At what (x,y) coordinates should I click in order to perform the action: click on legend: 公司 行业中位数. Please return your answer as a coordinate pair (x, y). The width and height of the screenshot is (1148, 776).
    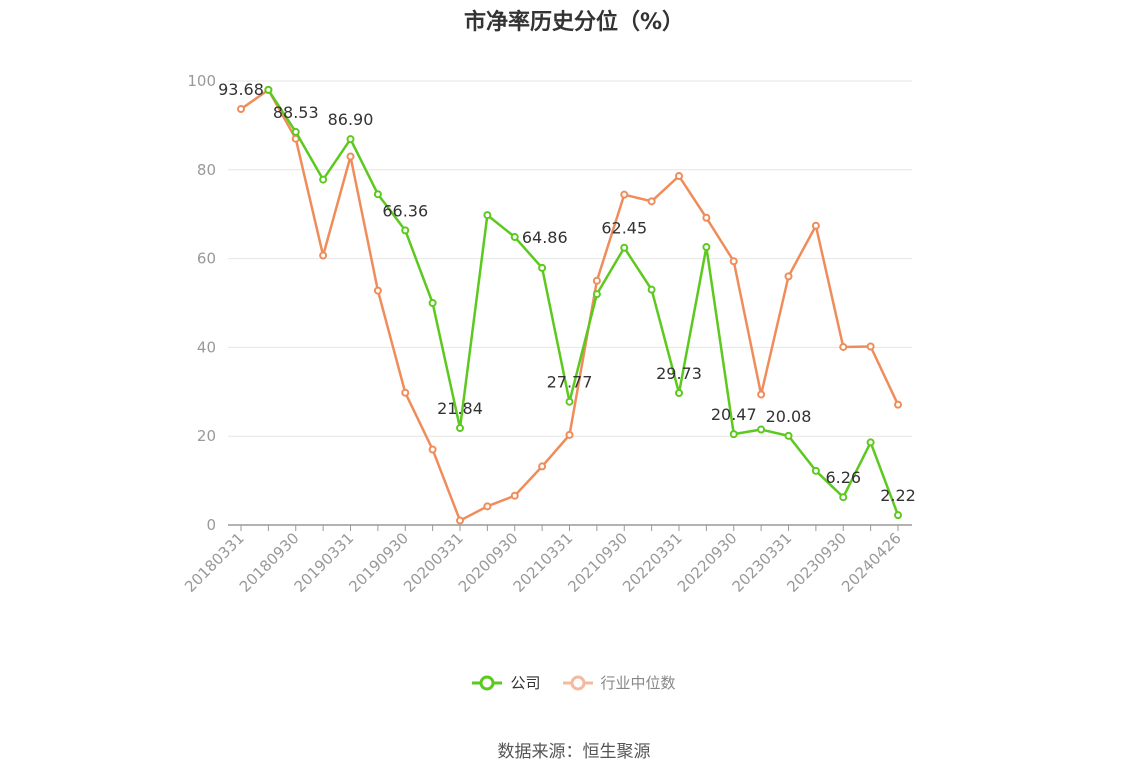
    Looking at the image, I should click on (574, 682).